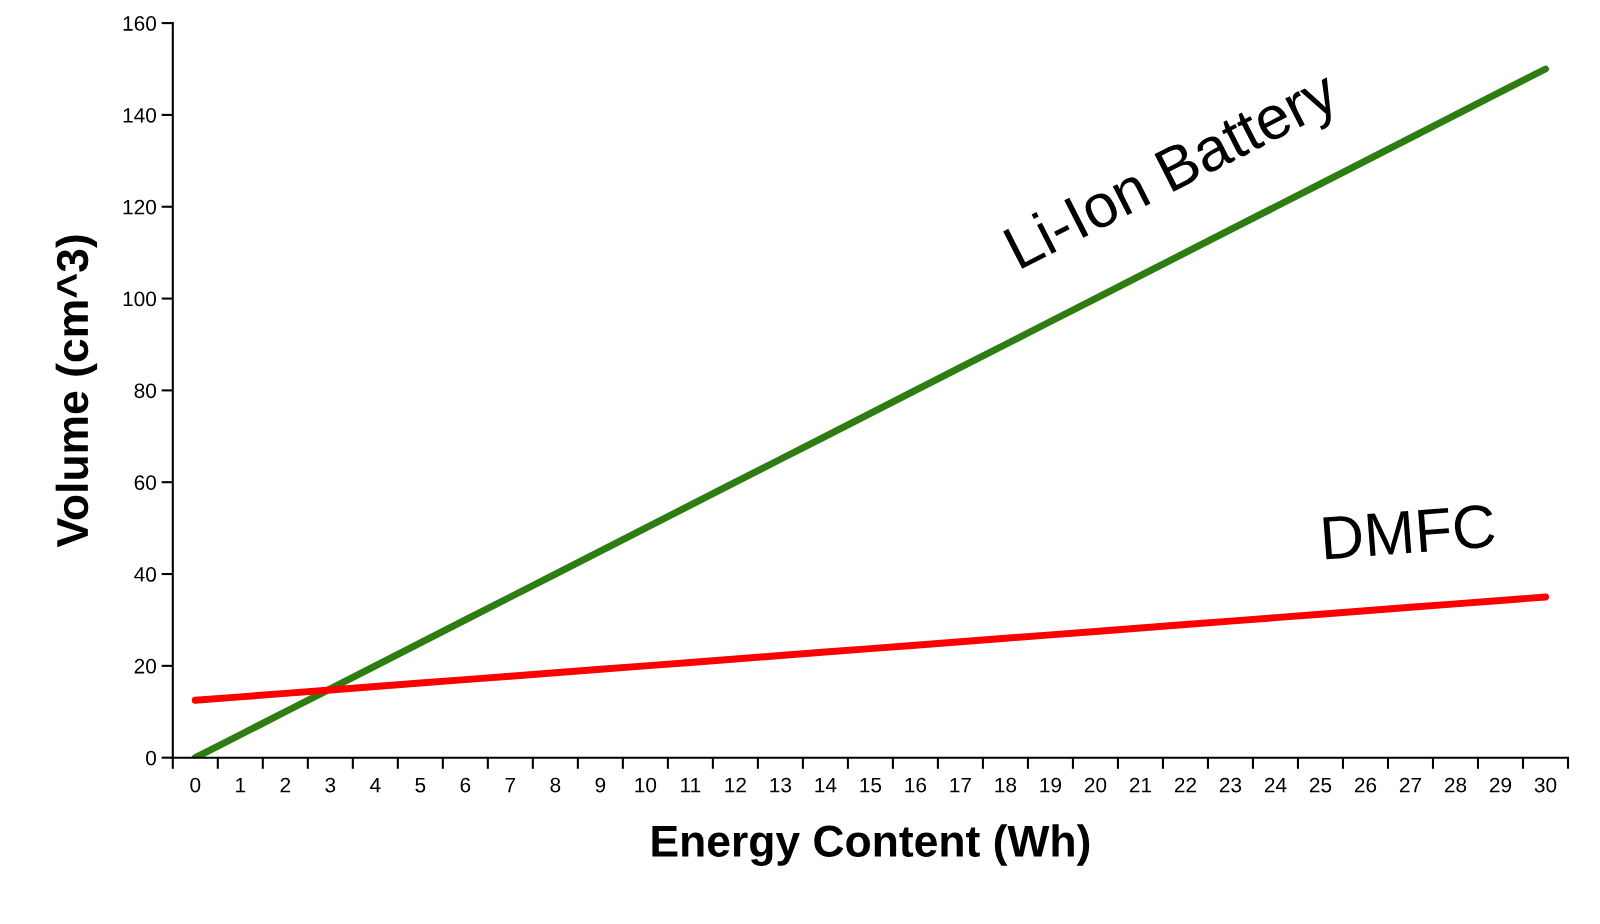  What do you see at coordinates (1230, 785) in the screenshot?
I see `x-tick-label: 23` at bounding box center [1230, 785].